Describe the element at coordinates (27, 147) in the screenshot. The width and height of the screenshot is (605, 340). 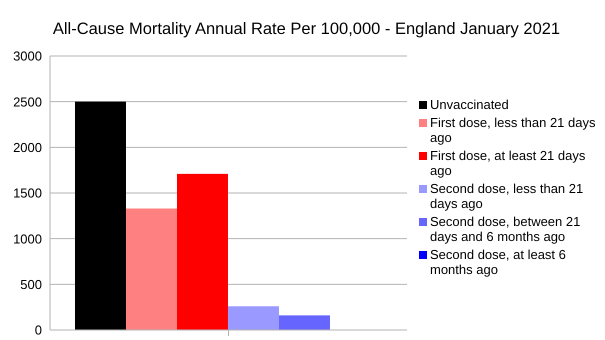
I see `y-tick-label: 2000` at that location.